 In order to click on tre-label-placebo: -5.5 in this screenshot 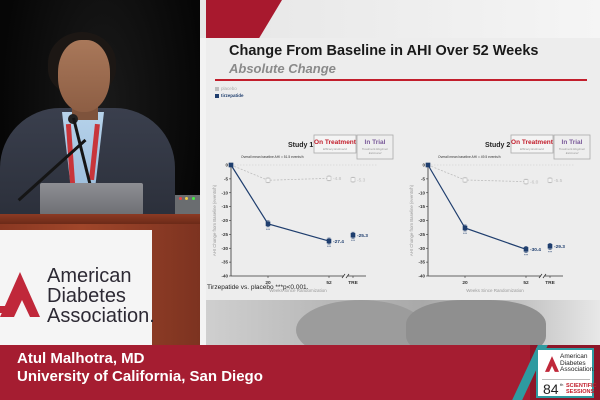, I will do `click(558, 181)`.